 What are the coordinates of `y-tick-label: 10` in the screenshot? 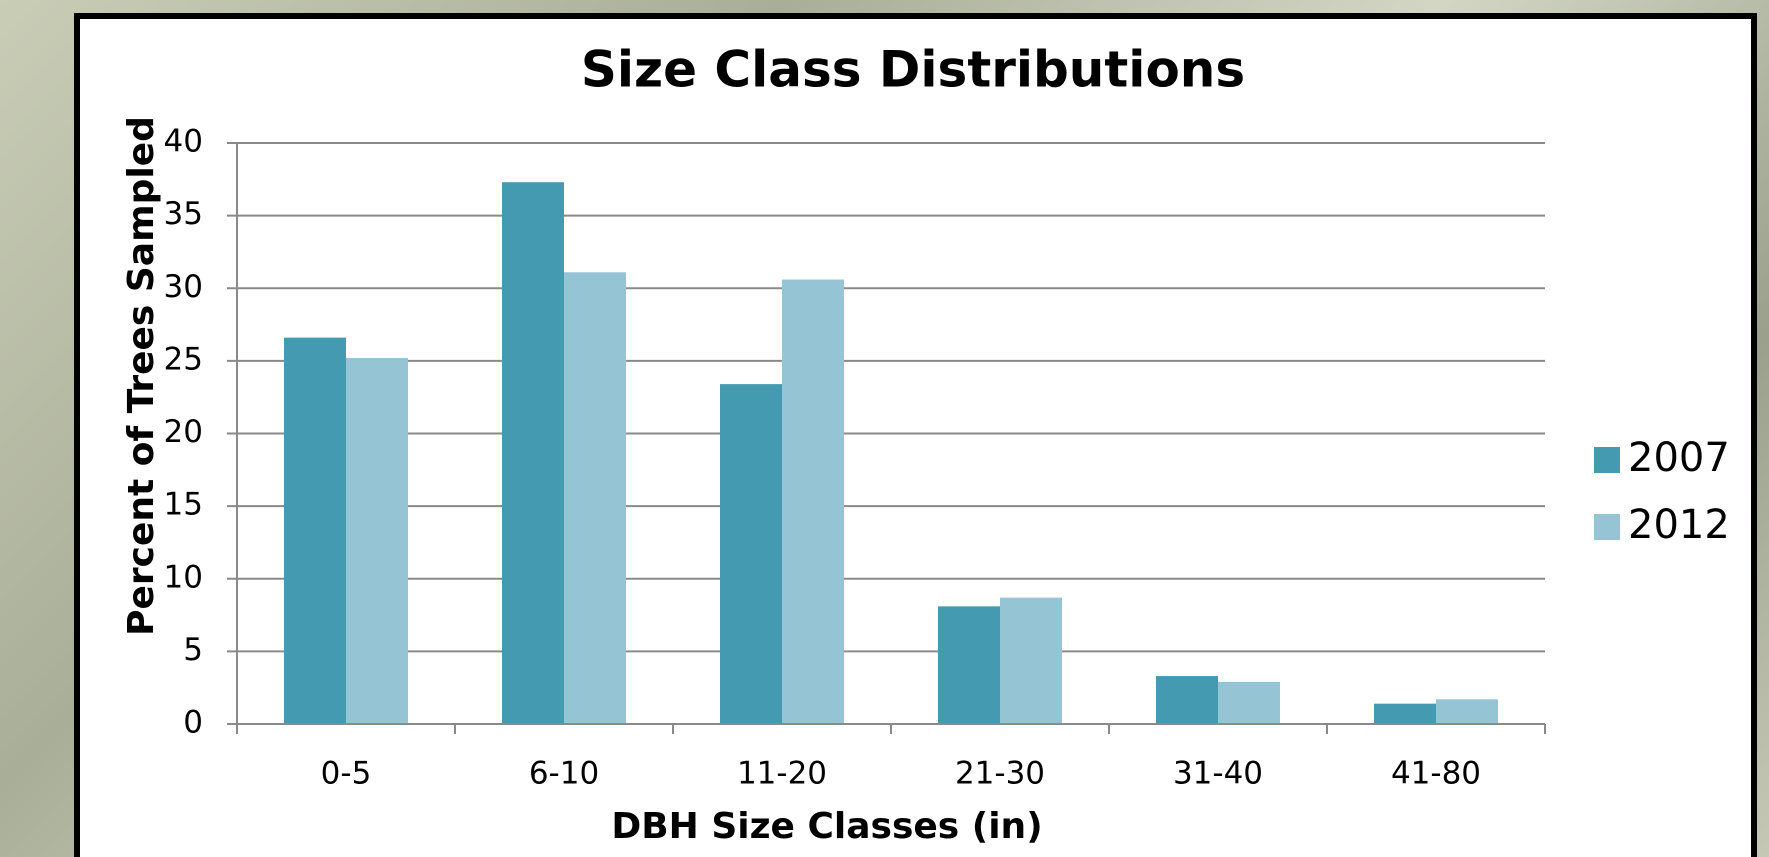 It's located at (183, 577).